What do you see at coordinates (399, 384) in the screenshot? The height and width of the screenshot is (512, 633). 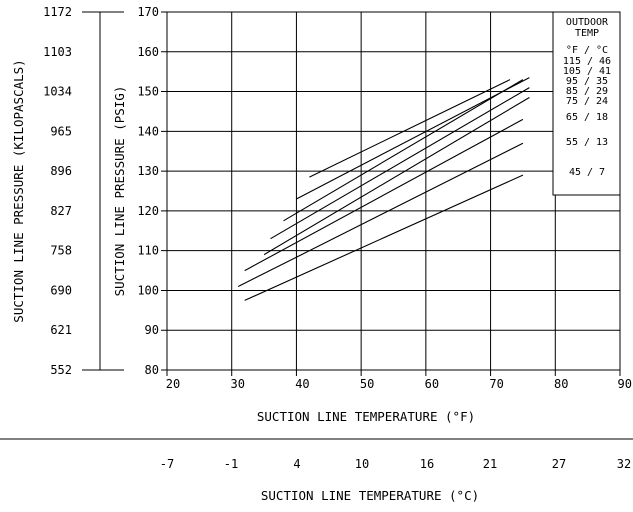 I see `x-tick-labels: 20 30 40 50 60 70 80 90` at bounding box center [399, 384].